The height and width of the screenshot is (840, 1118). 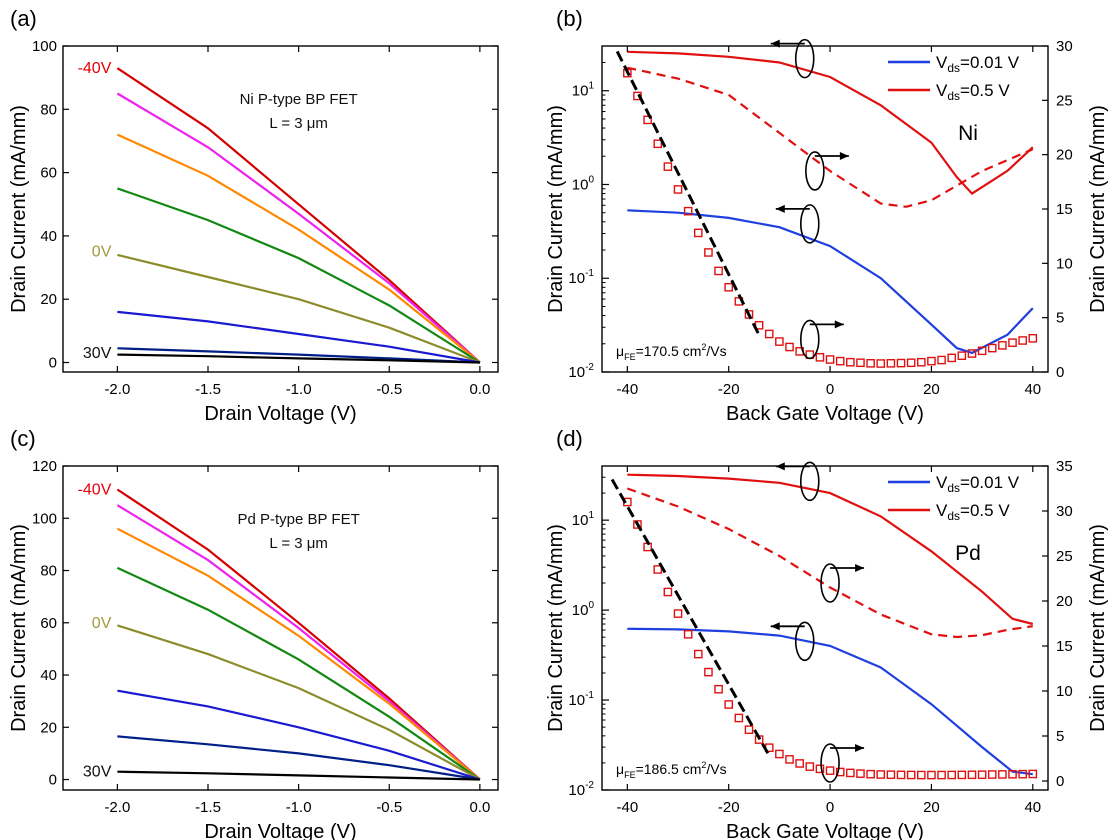 What do you see at coordinates (931, 807) in the screenshot?
I see `x-tick-label: 20` at bounding box center [931, 807].